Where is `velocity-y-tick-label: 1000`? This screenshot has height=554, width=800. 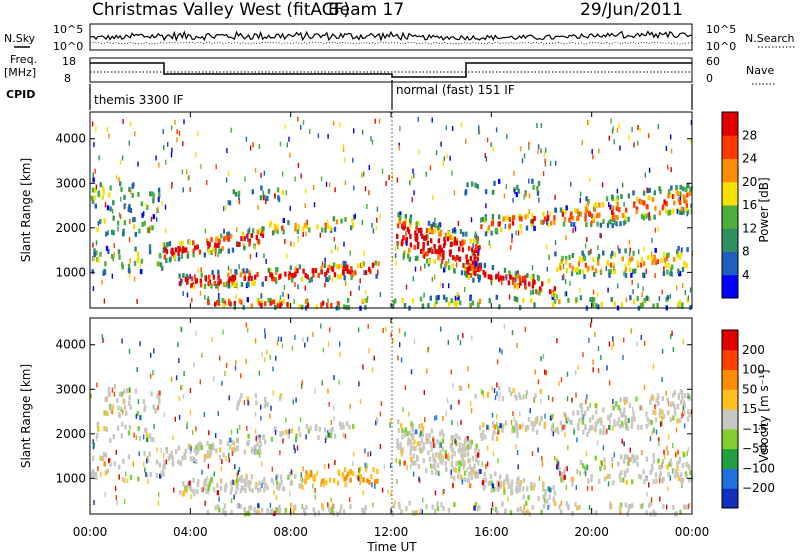
velocity-y-tick-label: 1000 is located at coordinates (70, 478).